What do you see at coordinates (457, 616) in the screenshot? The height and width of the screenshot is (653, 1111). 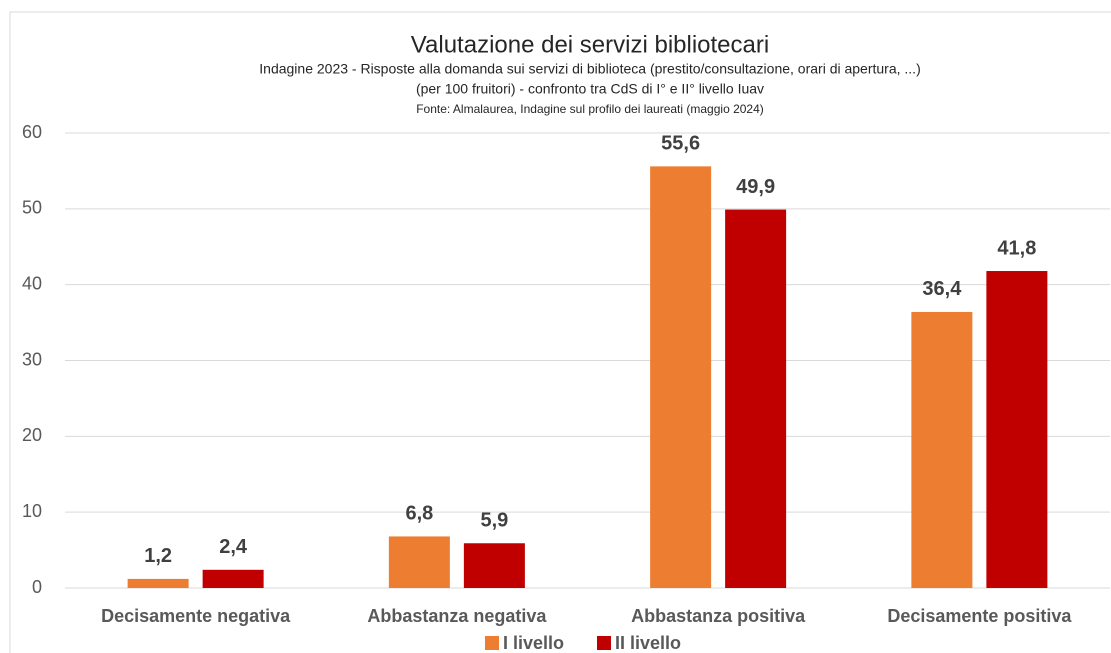 I see `x-tick-label: Abbastanza negativa` at bounding box center [457, 616].